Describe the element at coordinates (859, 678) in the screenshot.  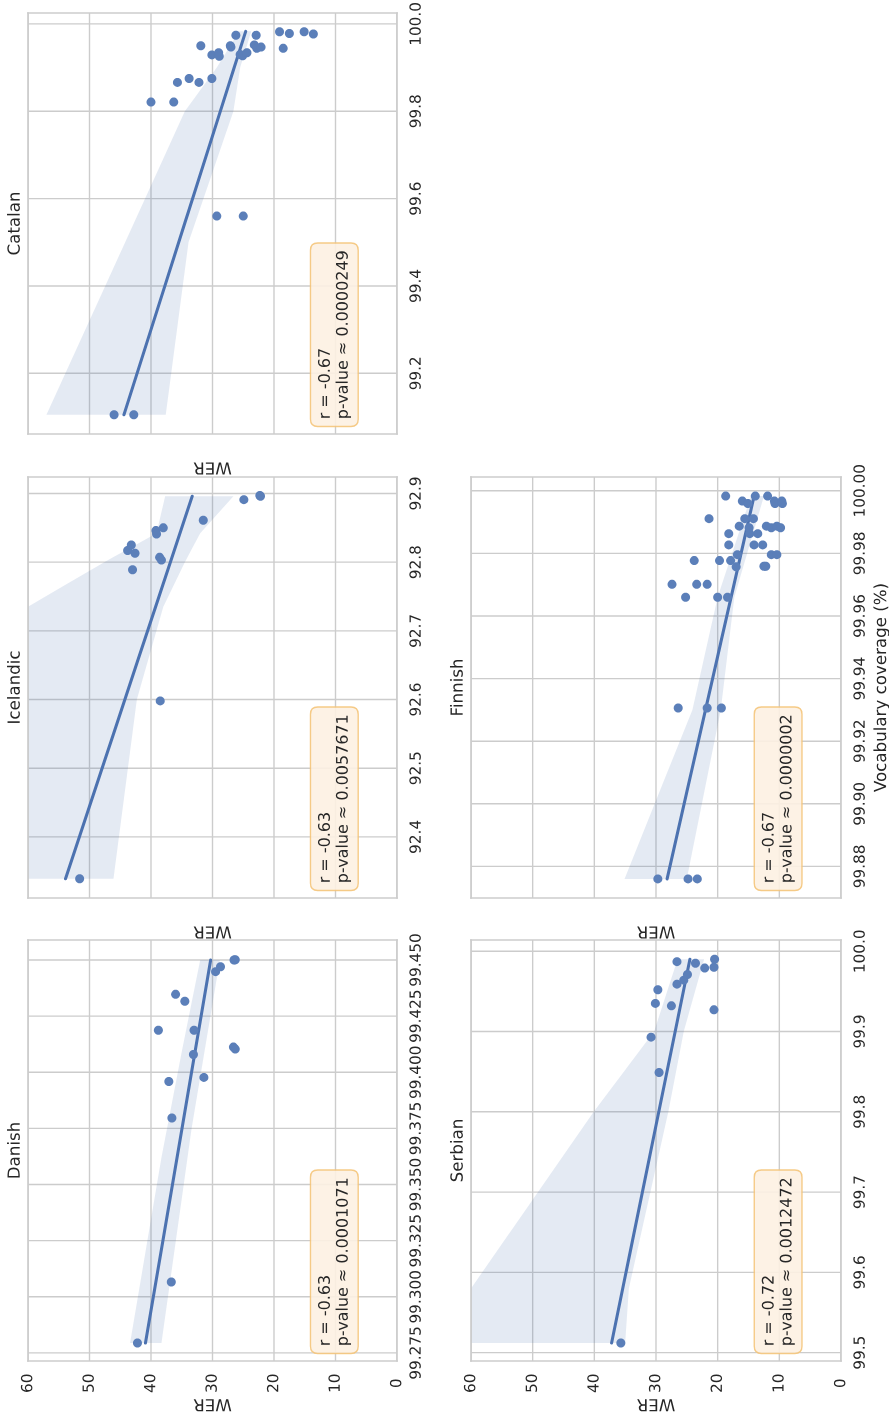
I see `y-tick-label: 99.94` at that location.